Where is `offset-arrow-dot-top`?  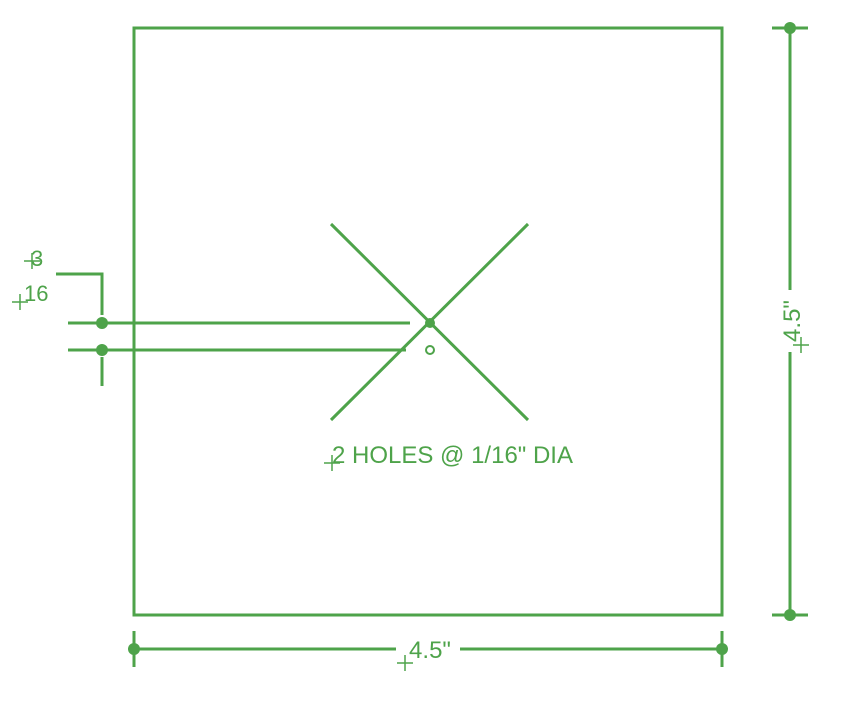 offset-arrow-dot-top is located at coordinates (102, 323).